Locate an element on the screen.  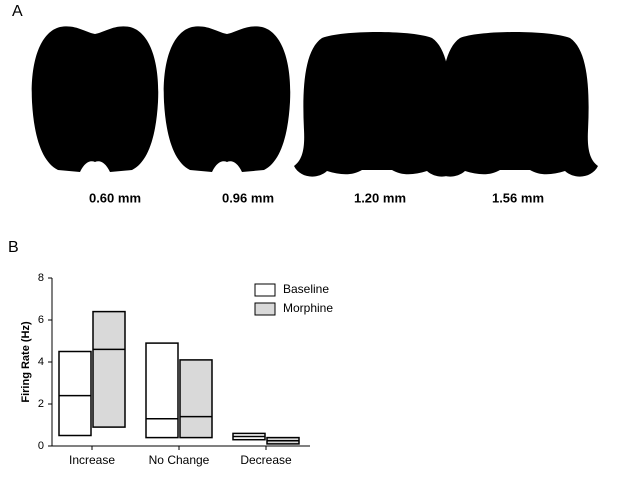
y-tick-label: 4 is located at coordinates (41, 362).